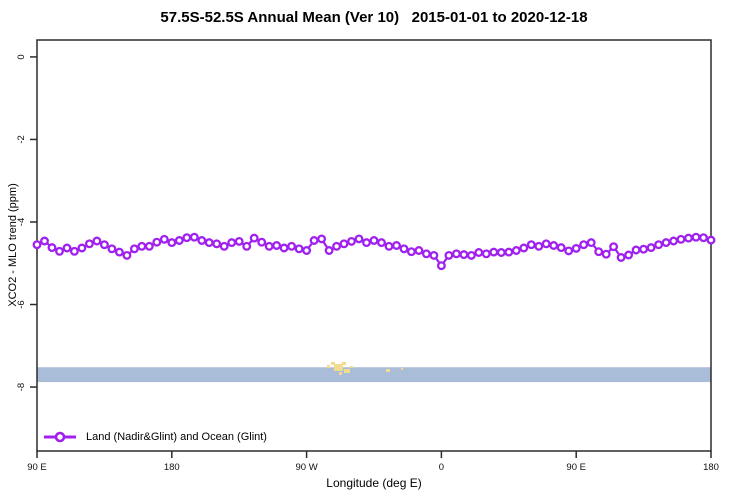  I want to click on legend: Land (Nadir&Glint) and Ocean (Glint), so click(155, 437).